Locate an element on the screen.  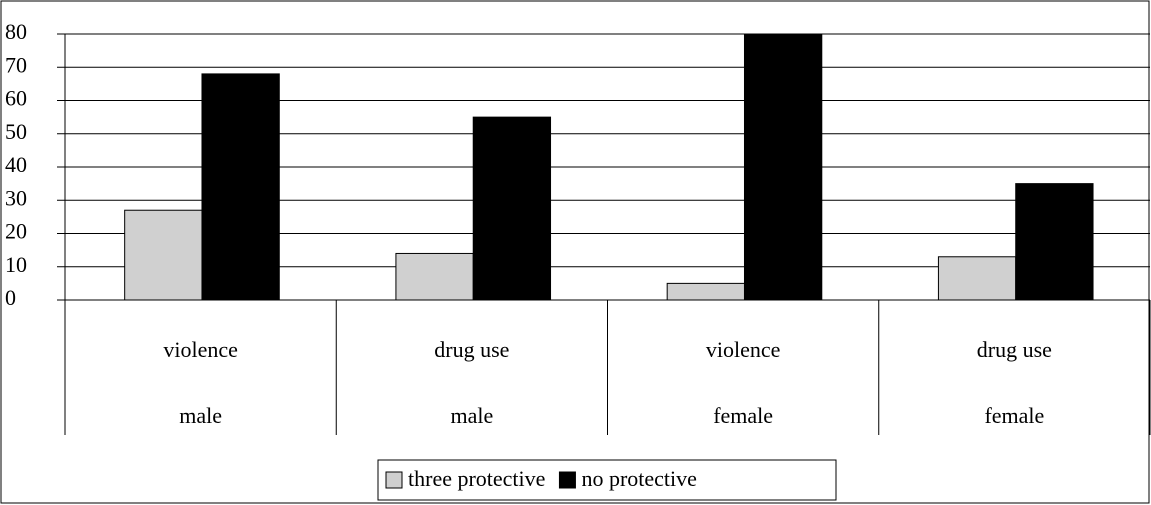
y-tick-label: 10 is located at coordinates (16, 264).